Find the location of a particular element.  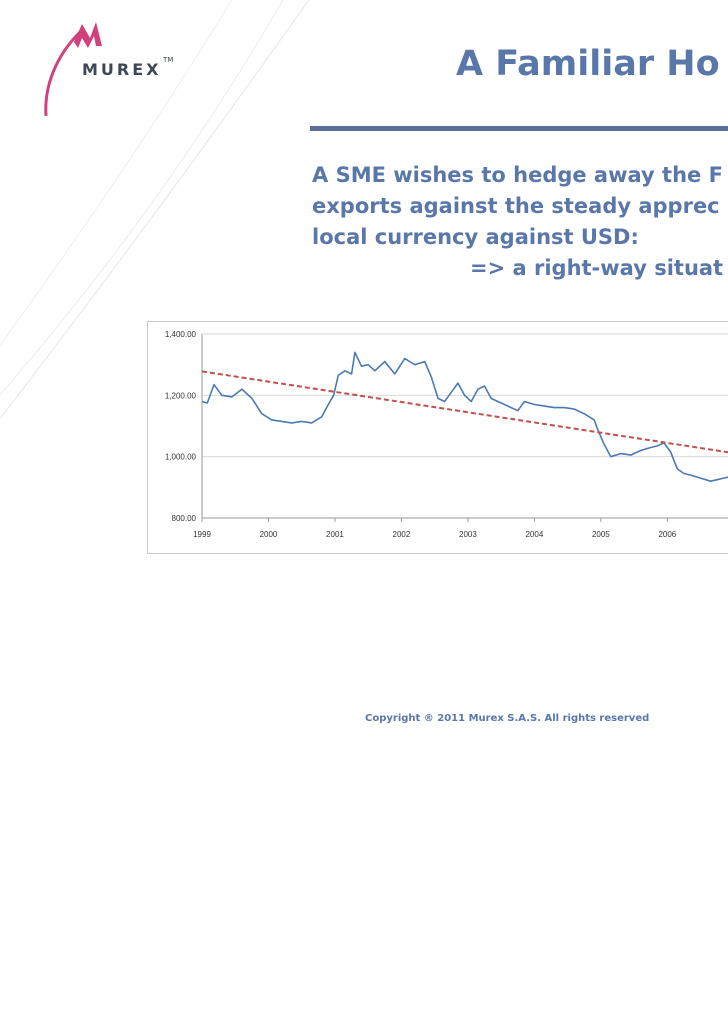

murex-logo is located at coordinates (113, 71).